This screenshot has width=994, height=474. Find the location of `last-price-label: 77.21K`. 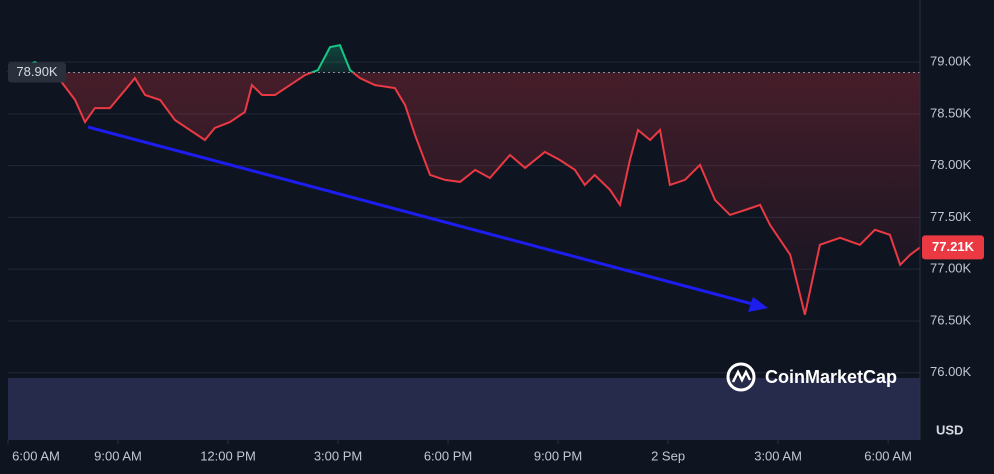

last-price-label: 77.21K is located at coordinates (953, 246).